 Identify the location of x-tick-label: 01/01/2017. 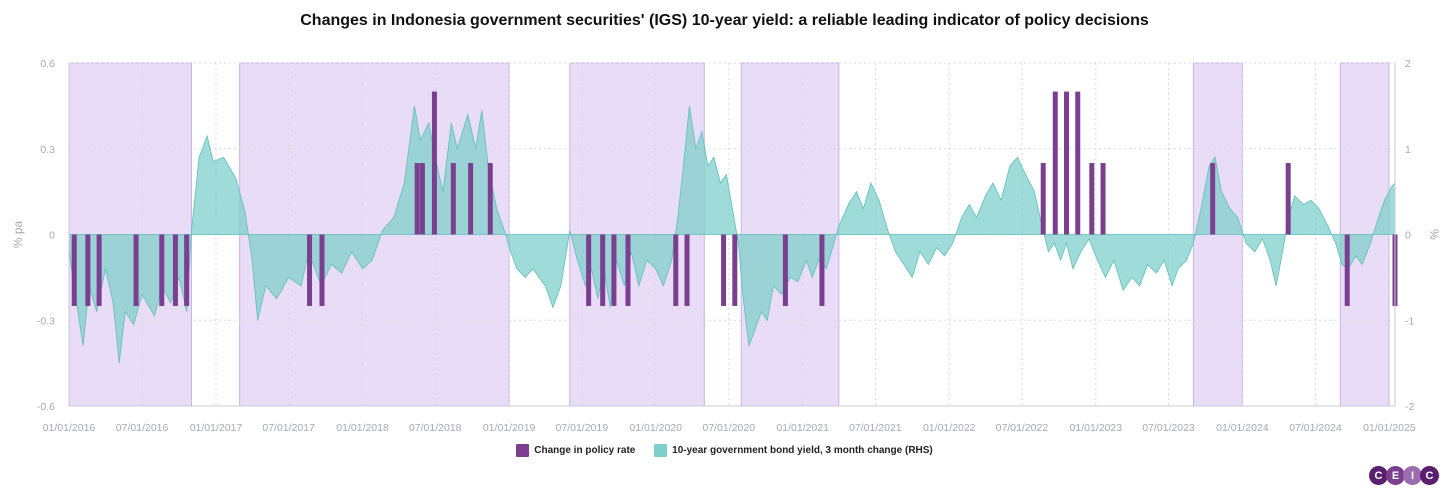
(216, 428).